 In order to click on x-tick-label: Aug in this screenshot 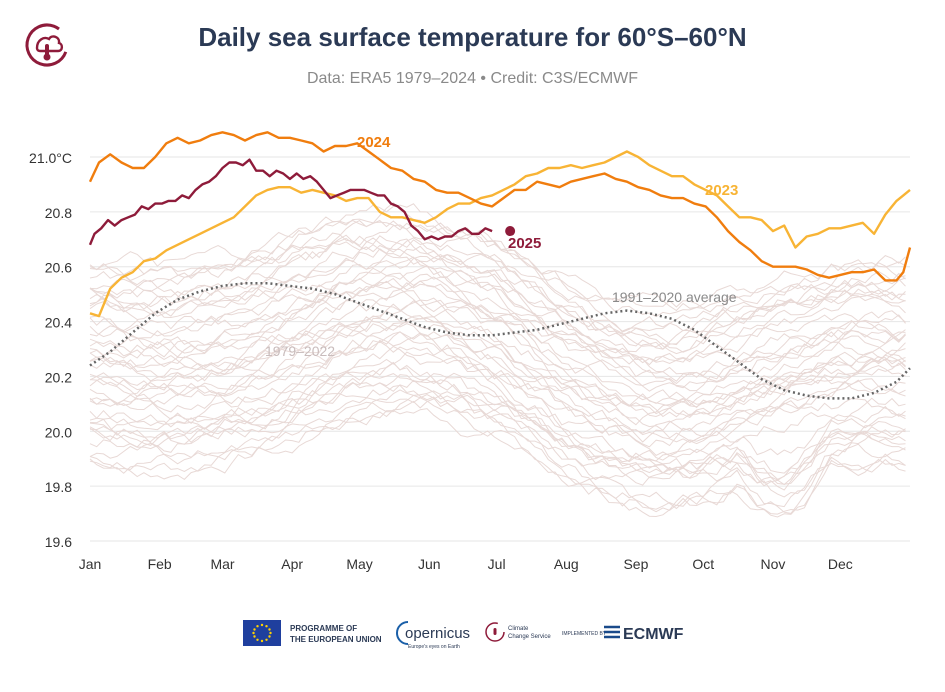, I will do `click(566, 564)`.